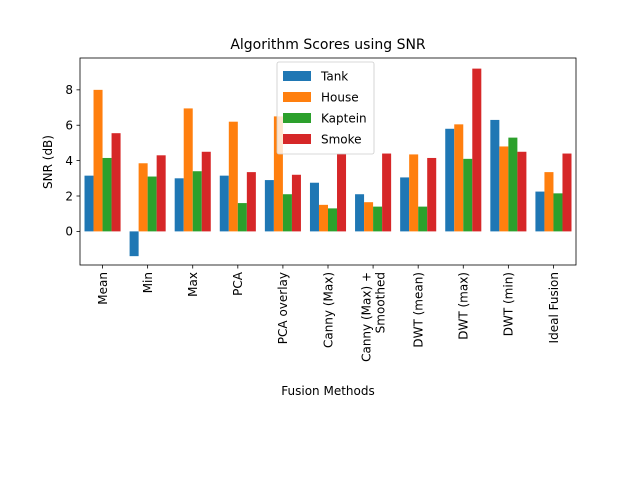  I want to click on x-tick-label-line: DWT (min), so click(509, 304).